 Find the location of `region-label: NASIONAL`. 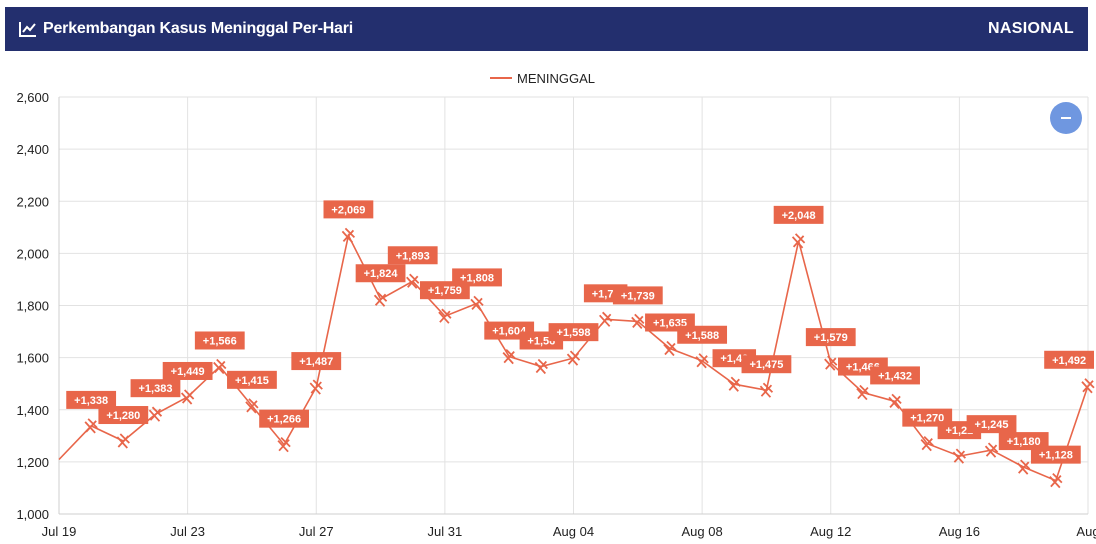

region-label: NASIONAL is located at coordinates (1031, 28).